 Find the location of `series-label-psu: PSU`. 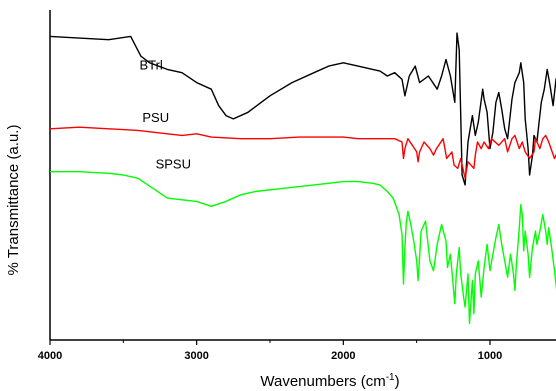

series-label-psu: PSU is located at coordinates (155, 117).